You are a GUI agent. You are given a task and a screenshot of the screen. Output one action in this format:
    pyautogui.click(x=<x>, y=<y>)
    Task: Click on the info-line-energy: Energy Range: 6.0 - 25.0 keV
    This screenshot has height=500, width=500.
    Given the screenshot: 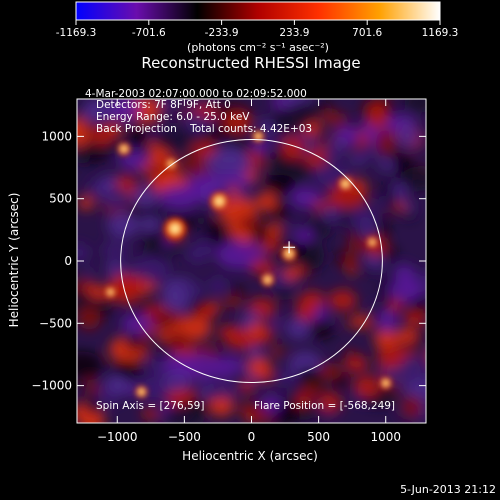 What is the action you would take?
    pyautogui.click(x=173, y=117)
    